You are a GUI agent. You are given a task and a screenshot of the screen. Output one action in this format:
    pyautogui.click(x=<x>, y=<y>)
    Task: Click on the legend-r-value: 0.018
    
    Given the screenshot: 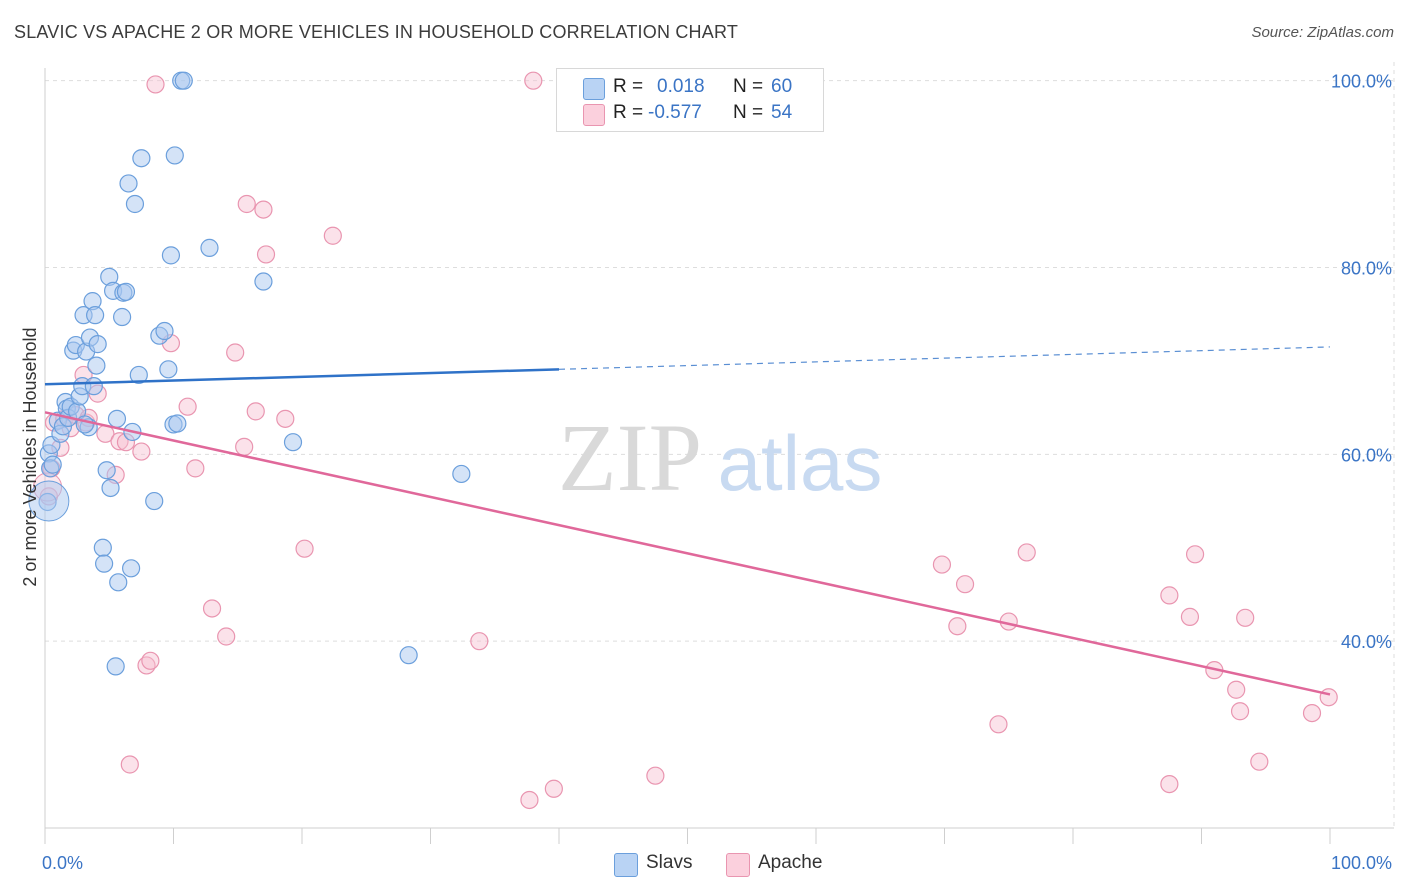 What is the action you would take?
    pyautogui.click(x=681, y=86)
    